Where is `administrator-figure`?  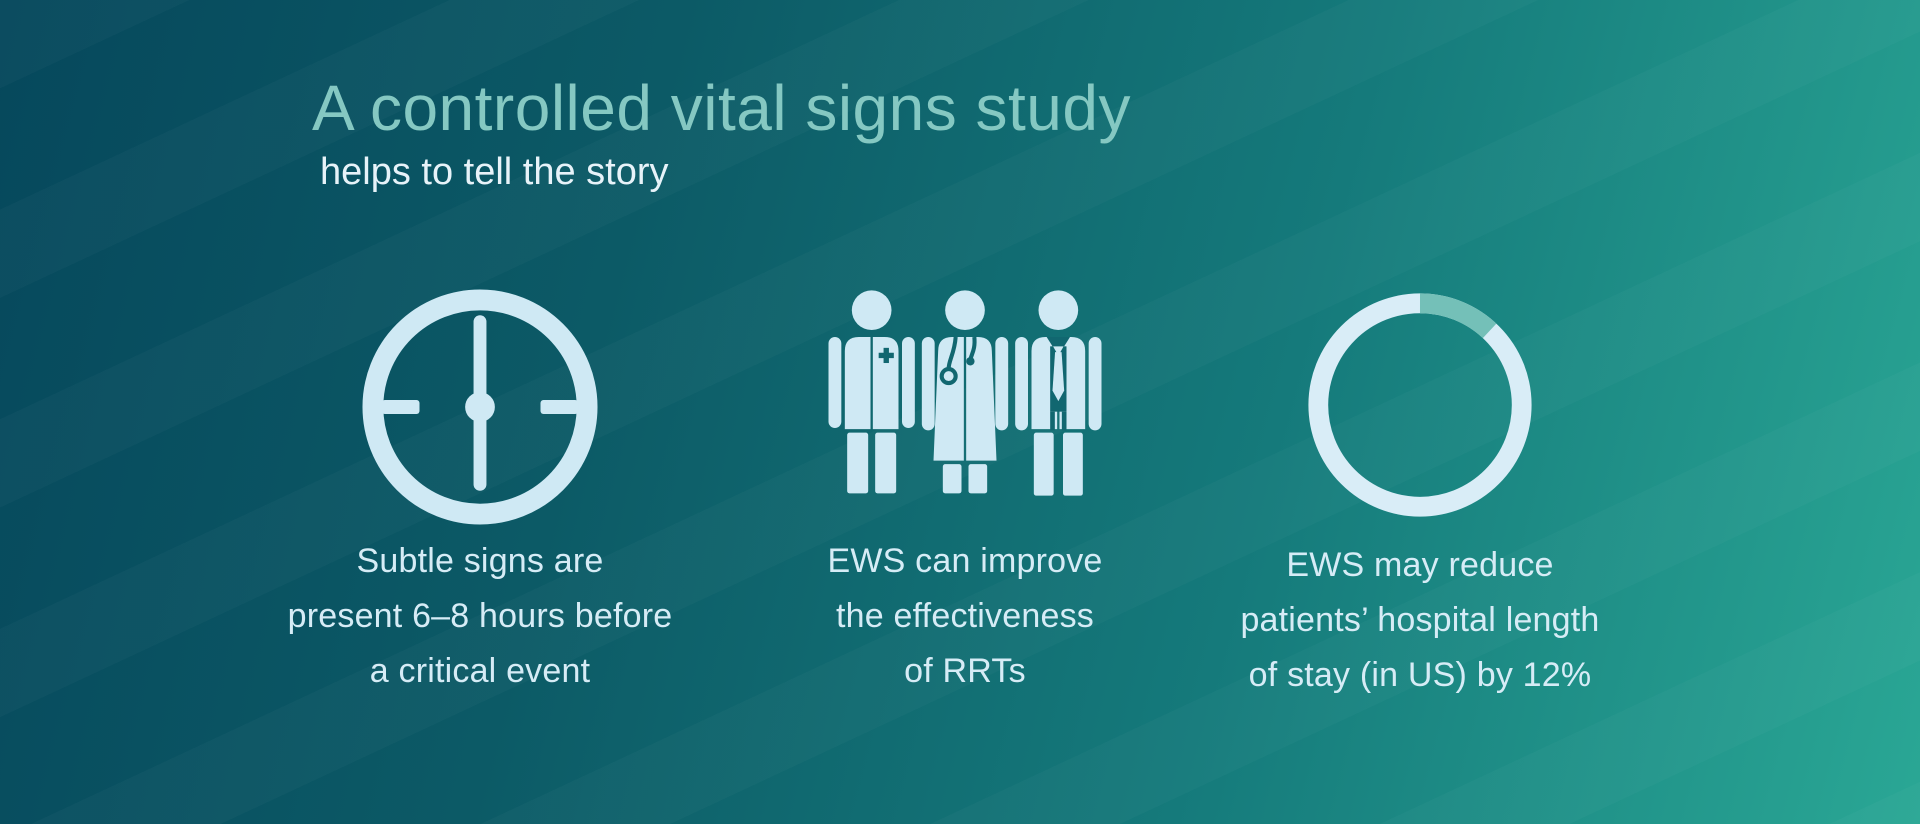 administrator-figure is located at coordinates (1058, 393).